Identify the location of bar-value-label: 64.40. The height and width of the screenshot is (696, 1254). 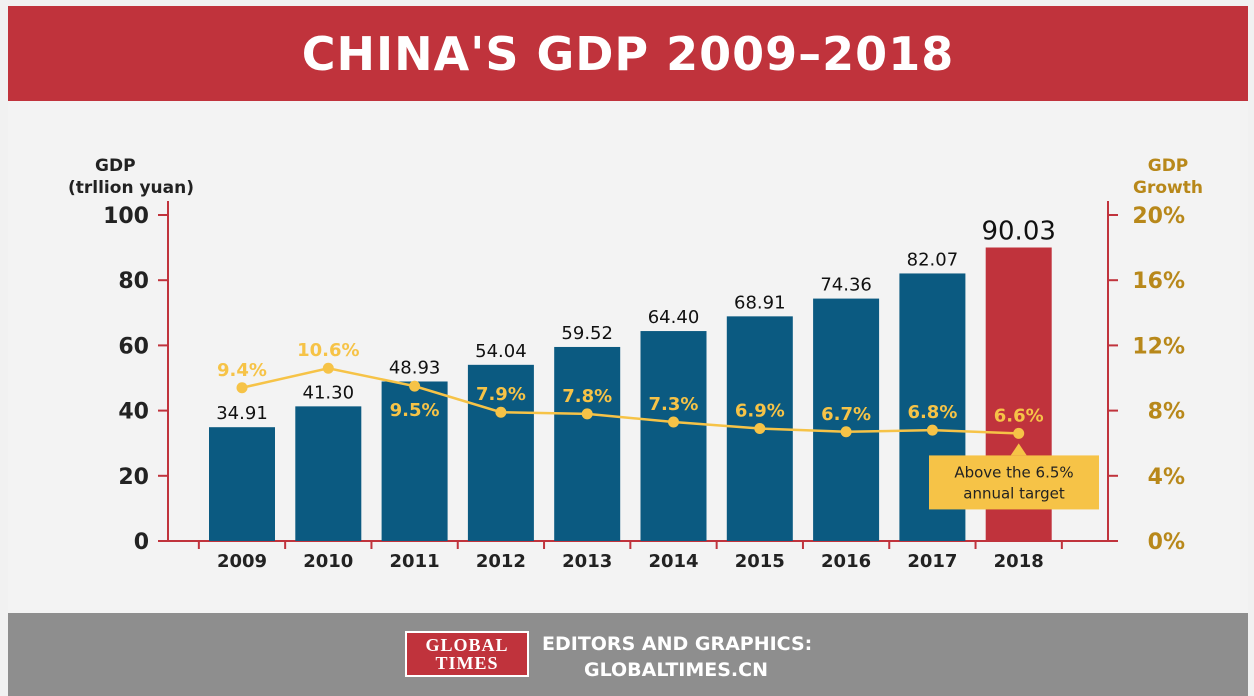
(674, 317).